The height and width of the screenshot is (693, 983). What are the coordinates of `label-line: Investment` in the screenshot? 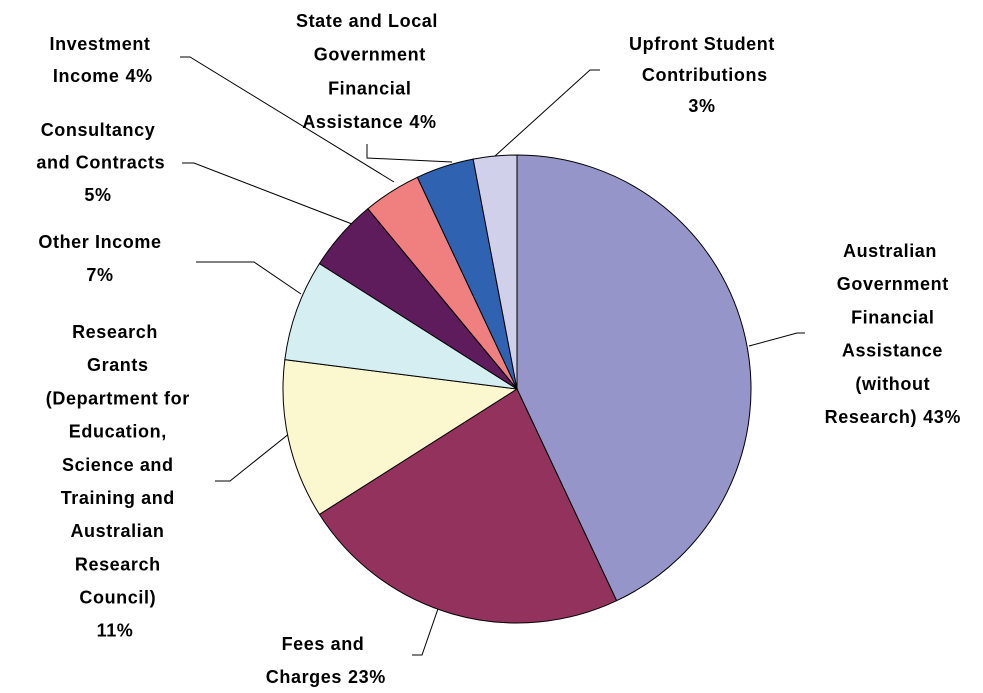 It's located at (99, 44).